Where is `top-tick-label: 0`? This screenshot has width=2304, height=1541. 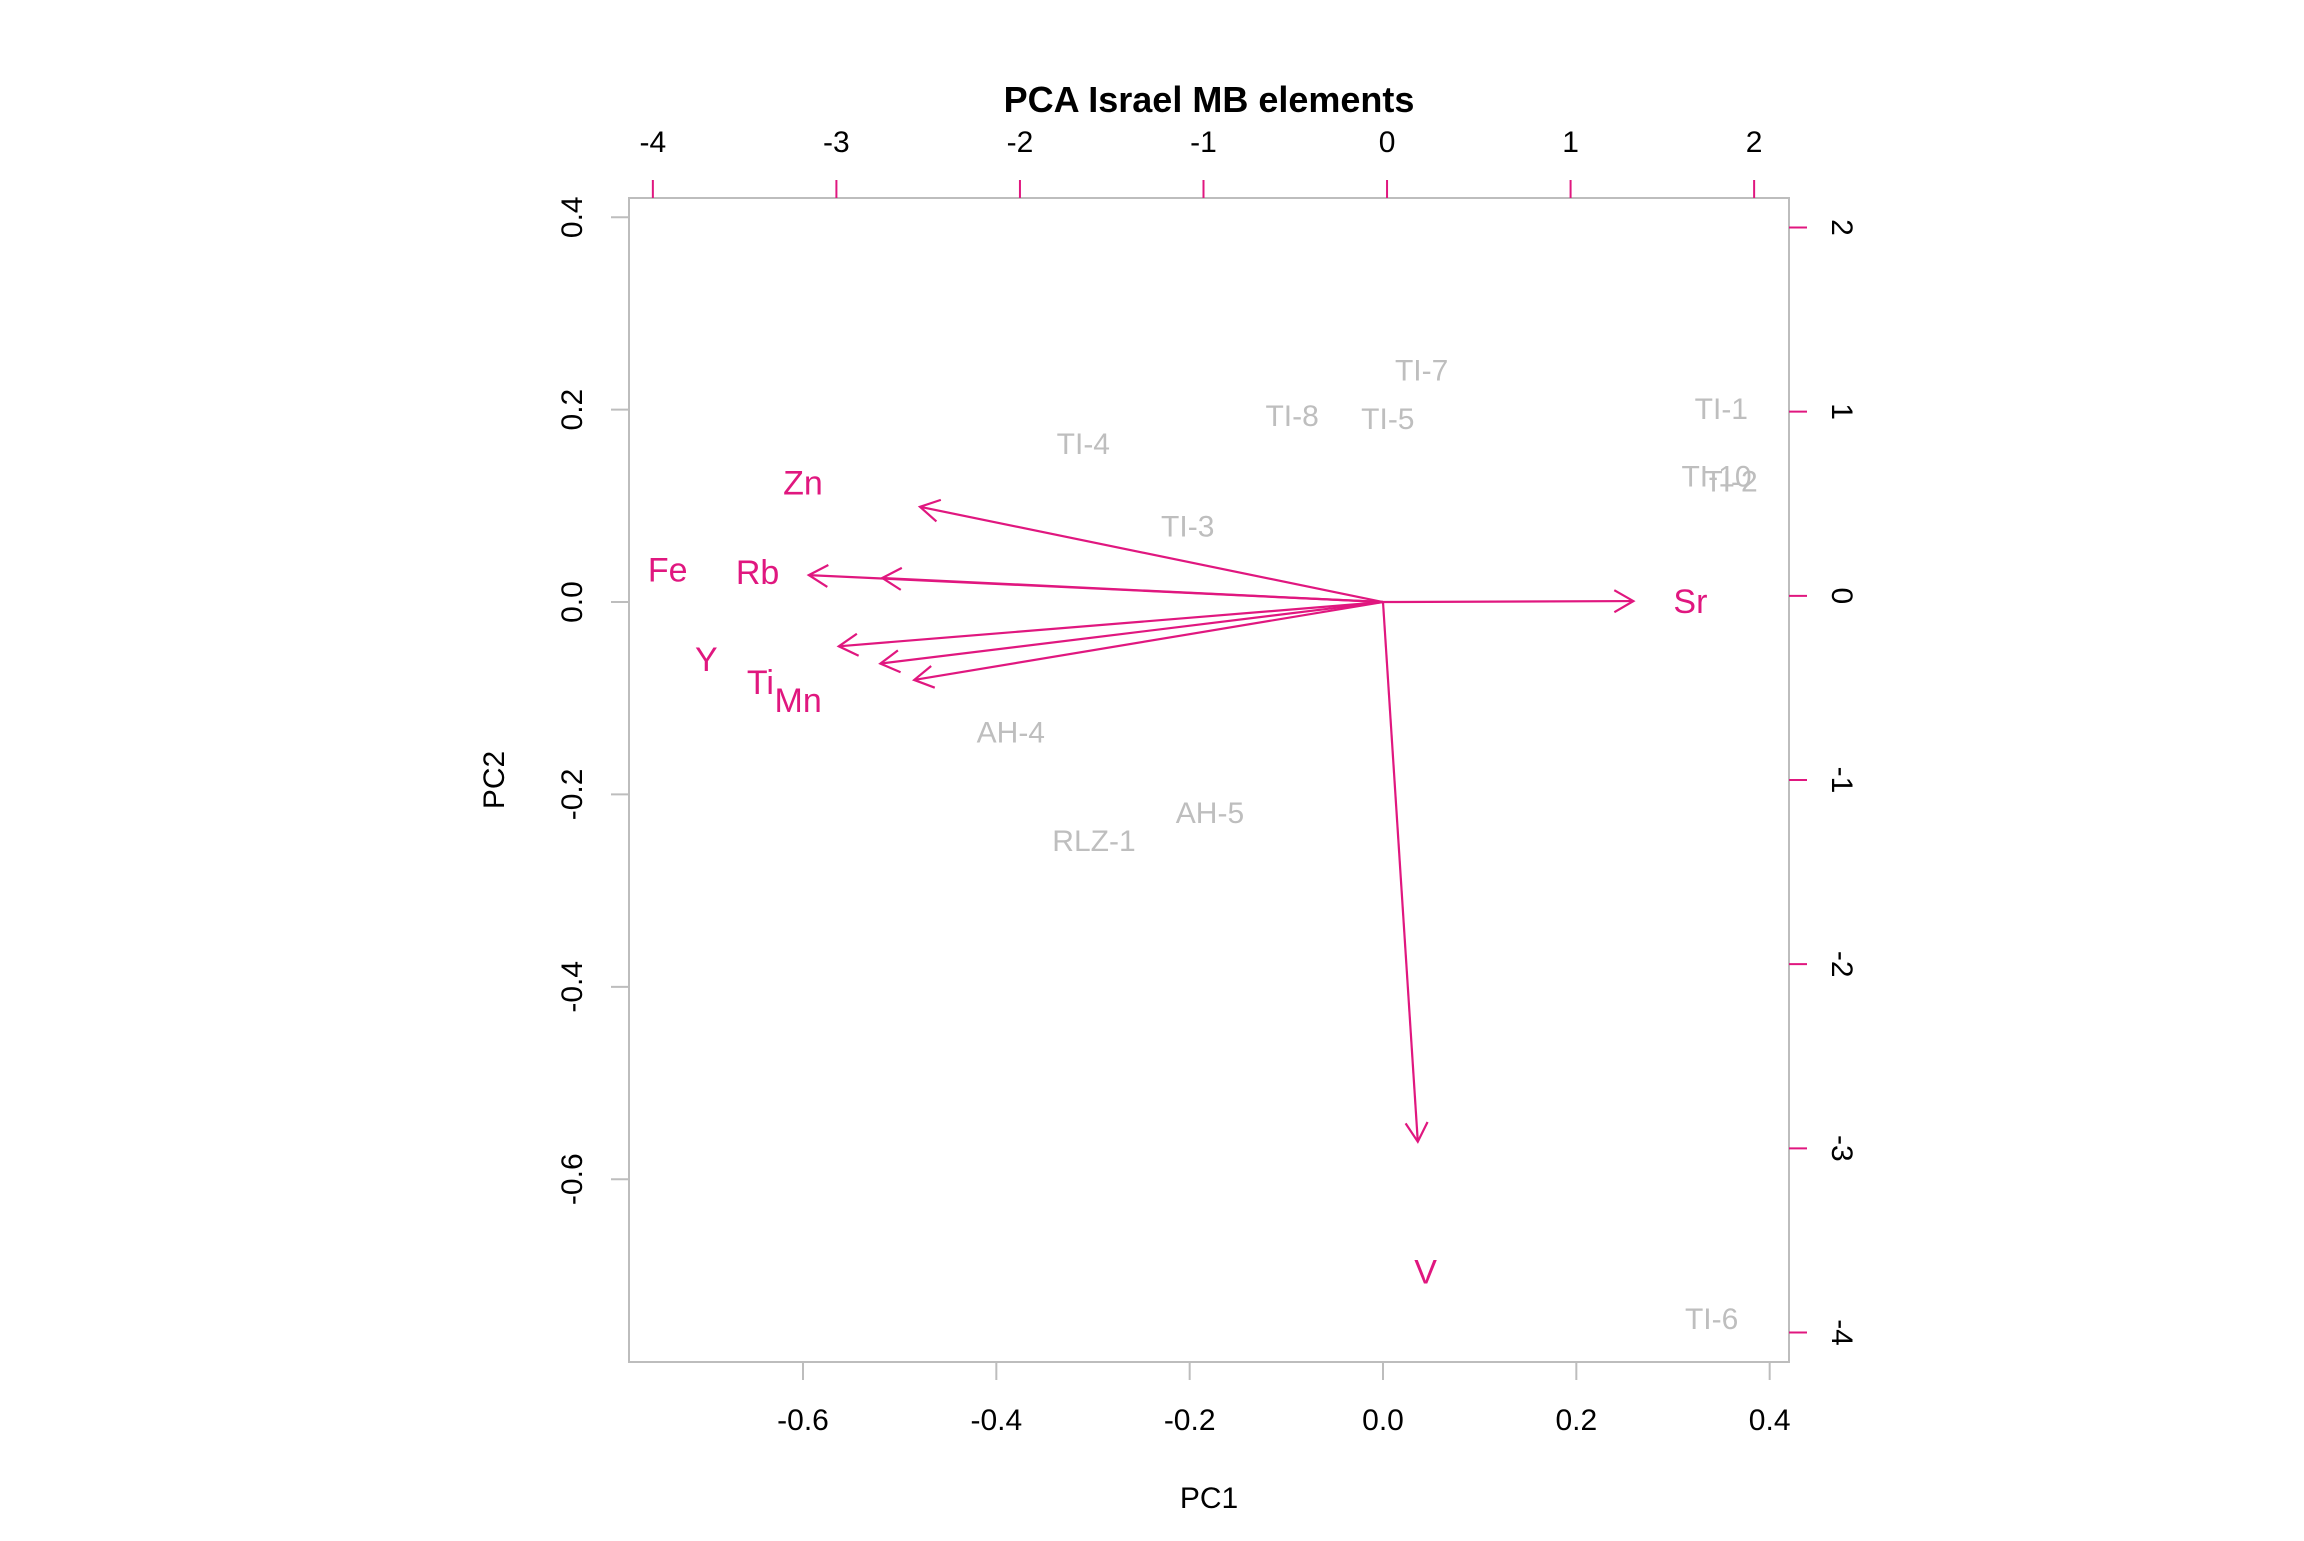
top-tick-label: 0 is located at coordinates (1387, 142).